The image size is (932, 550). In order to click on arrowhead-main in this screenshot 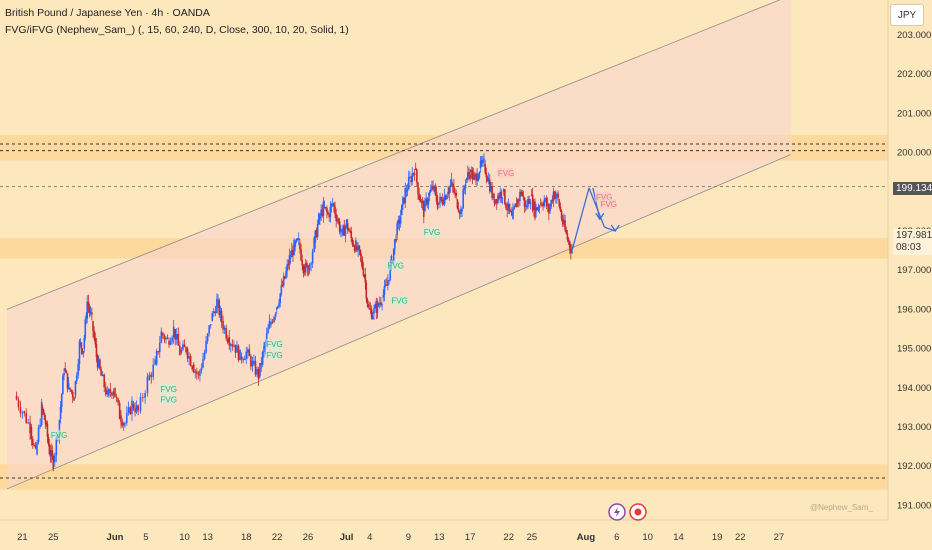, I will do `click(615, 228)`.